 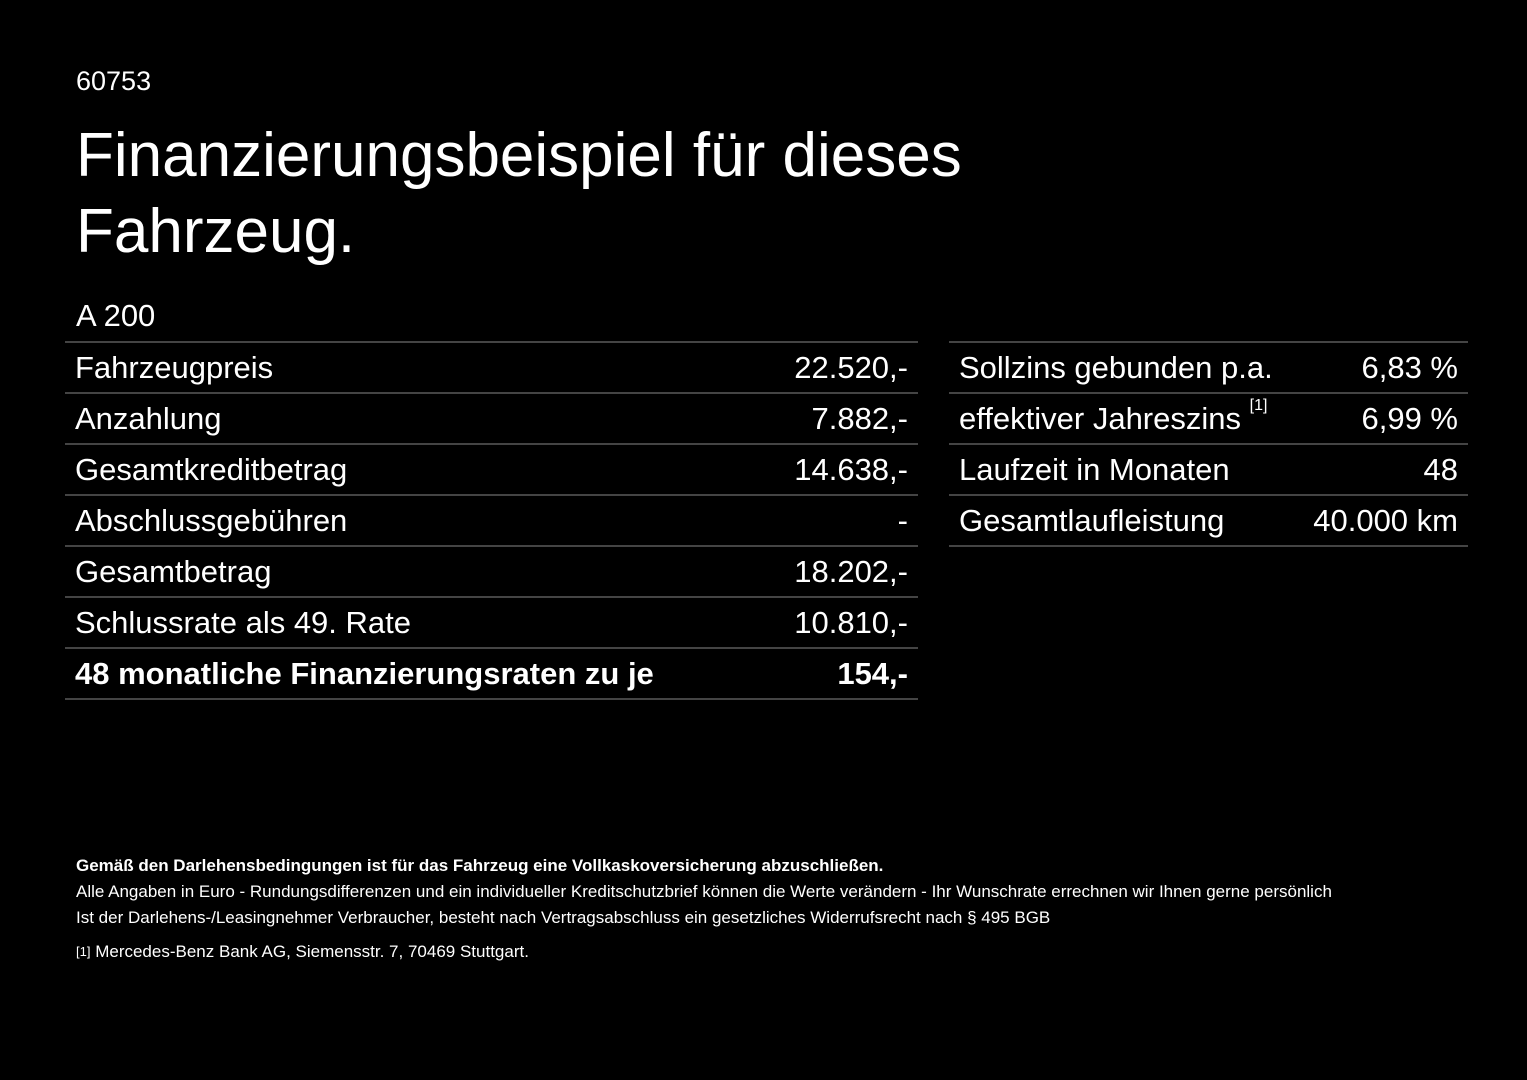 What do you see at coordinates (840, 419) in the screenshot?
I see `value: 7.882,-` at bounding box center [840, 419].